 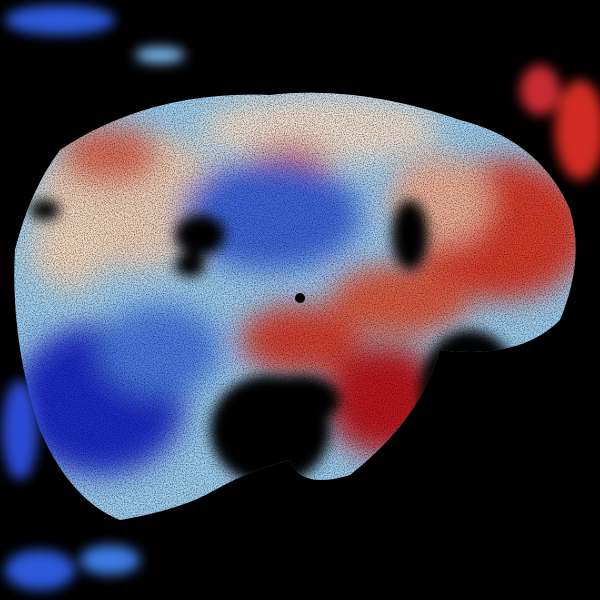 I want to click on radar-site, so click(x=300, y=298).